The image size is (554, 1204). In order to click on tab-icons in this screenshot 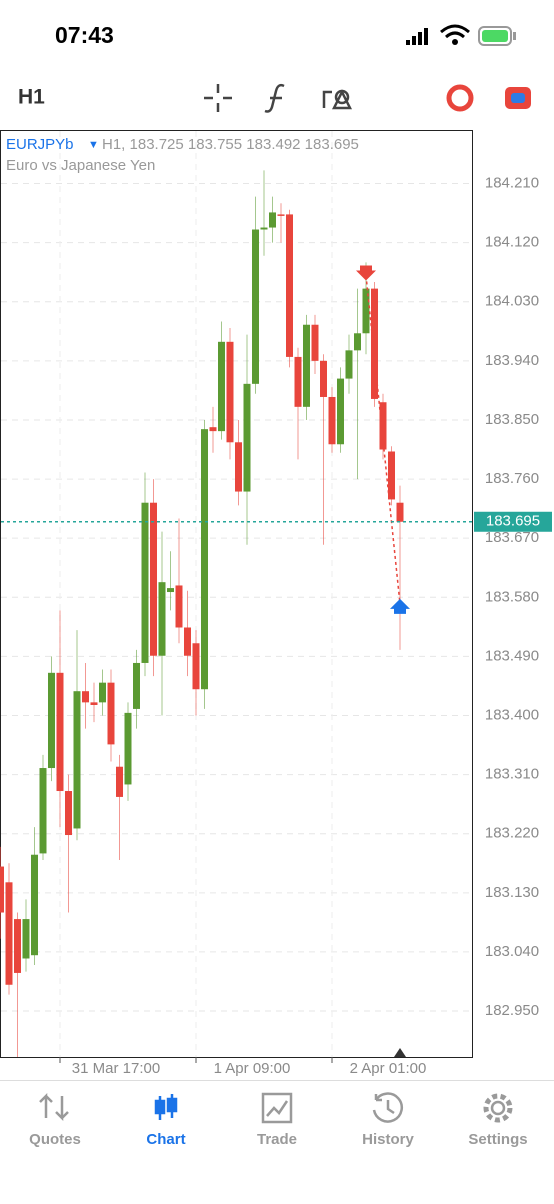, I will do `click(276, 1108)`.